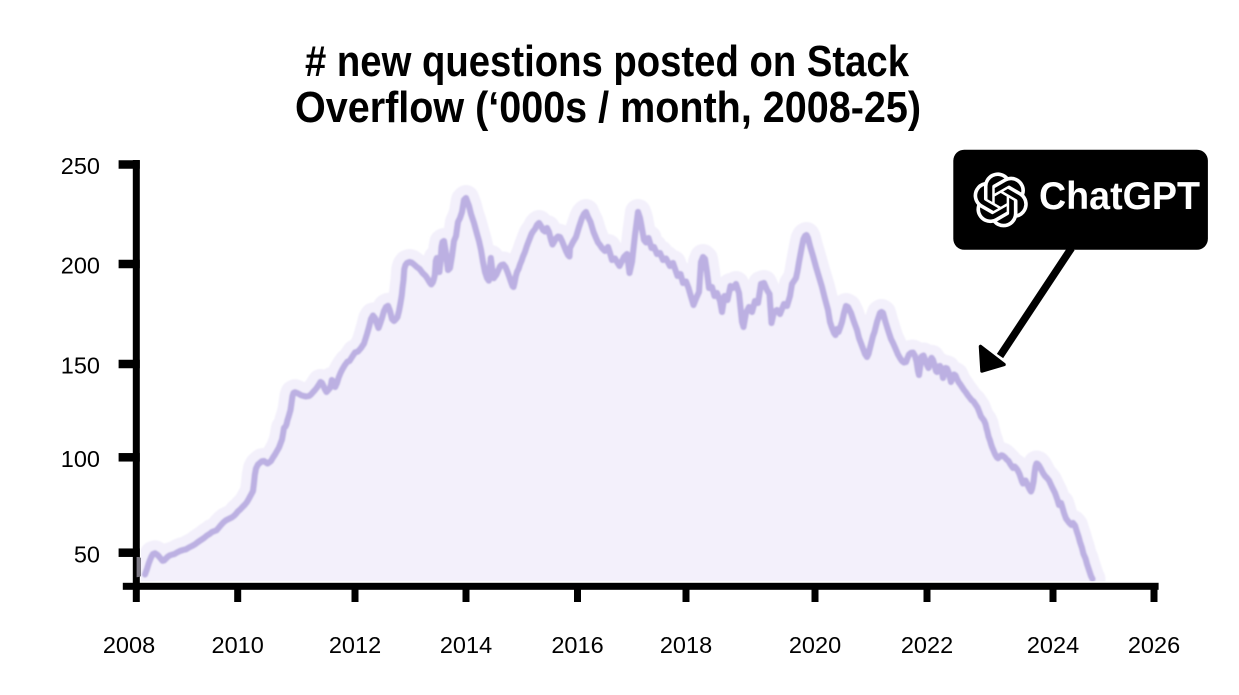 This screenshot has height=695, width=1239. Describe the element at coordinates (686, 645) in the screenshot. I see `svg-text: 2018` at that location.